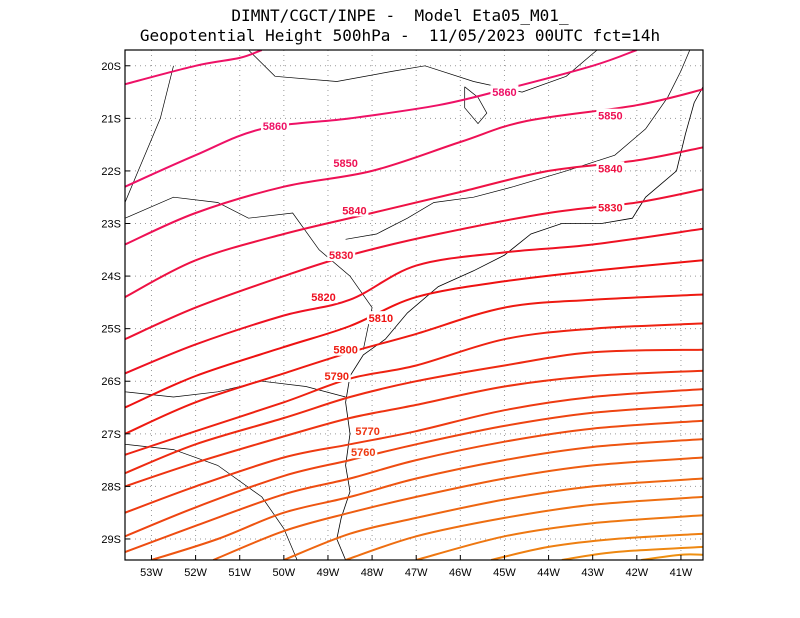 The width and height of the screenshot is (800, 618). I want to click on contour-label: 5800, so click(345, 351).